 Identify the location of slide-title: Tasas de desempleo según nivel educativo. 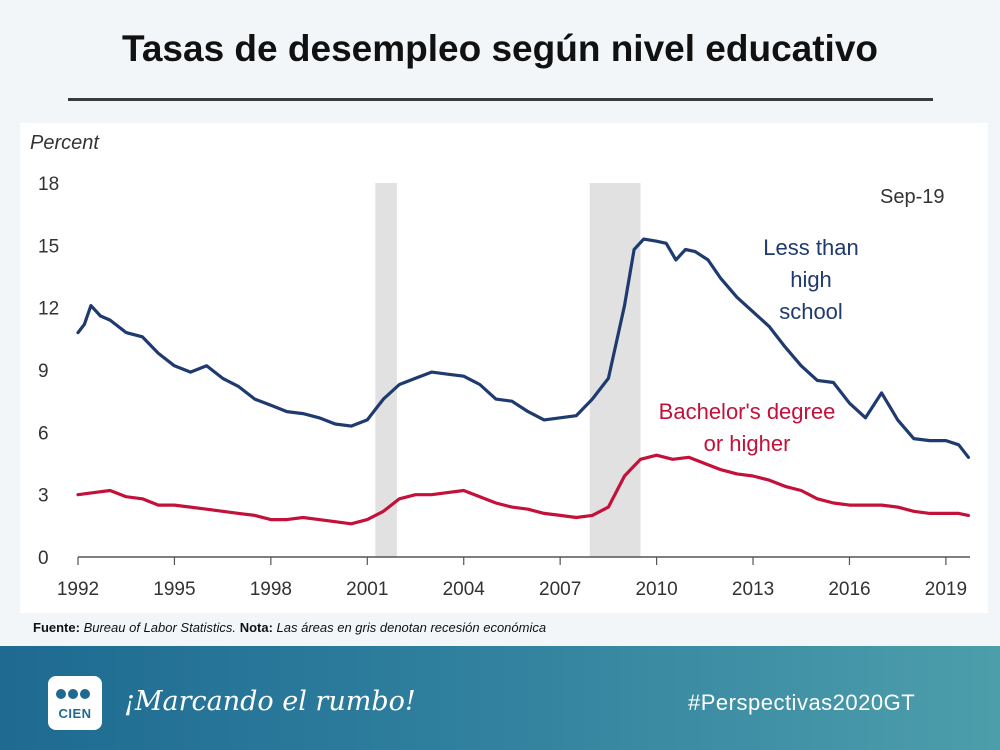
(500, 48).